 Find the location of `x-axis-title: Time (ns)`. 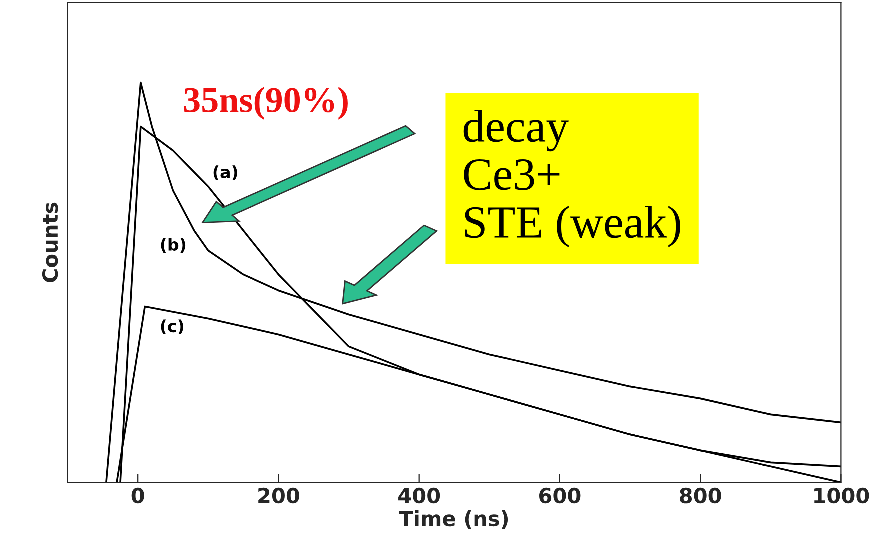

x-axis-title: Time (ns) is located at coordinates (453, 520).